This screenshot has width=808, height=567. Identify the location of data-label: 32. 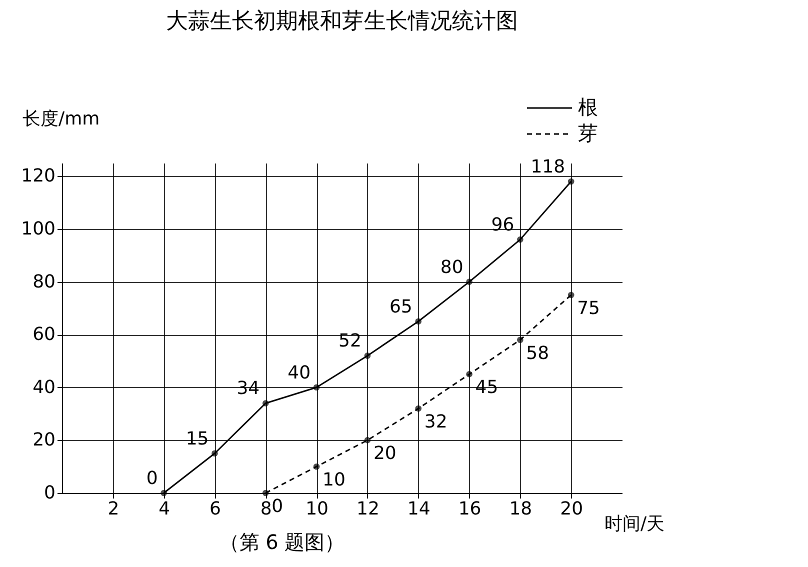
(436, 422).